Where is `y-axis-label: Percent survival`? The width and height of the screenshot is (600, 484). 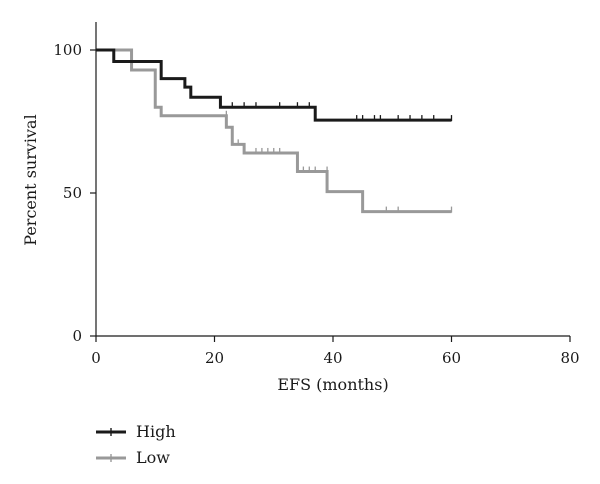 y-axis-label: Percent survival is located at coordinates (30, 179).